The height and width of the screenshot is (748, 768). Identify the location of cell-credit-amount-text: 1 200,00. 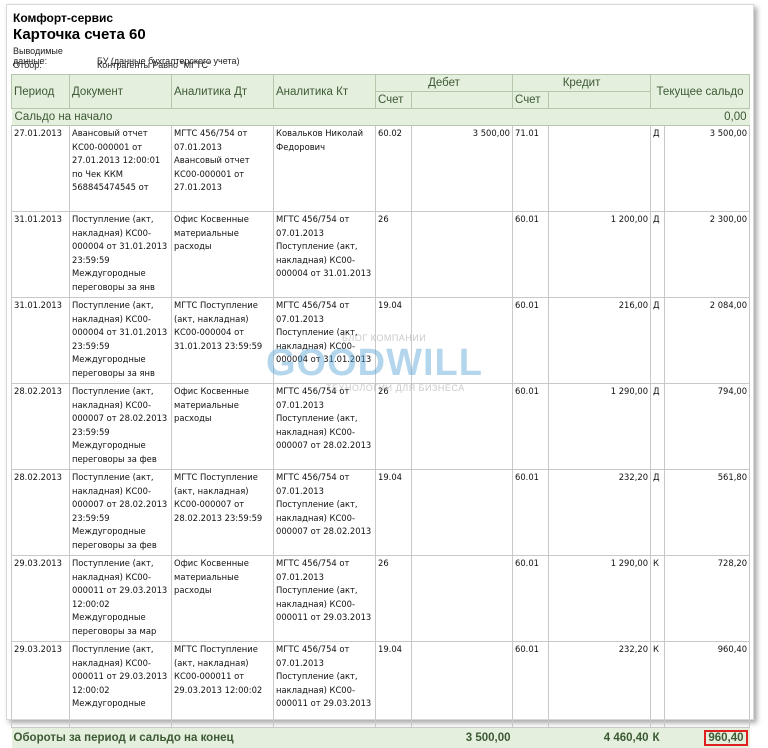
(599, 254).